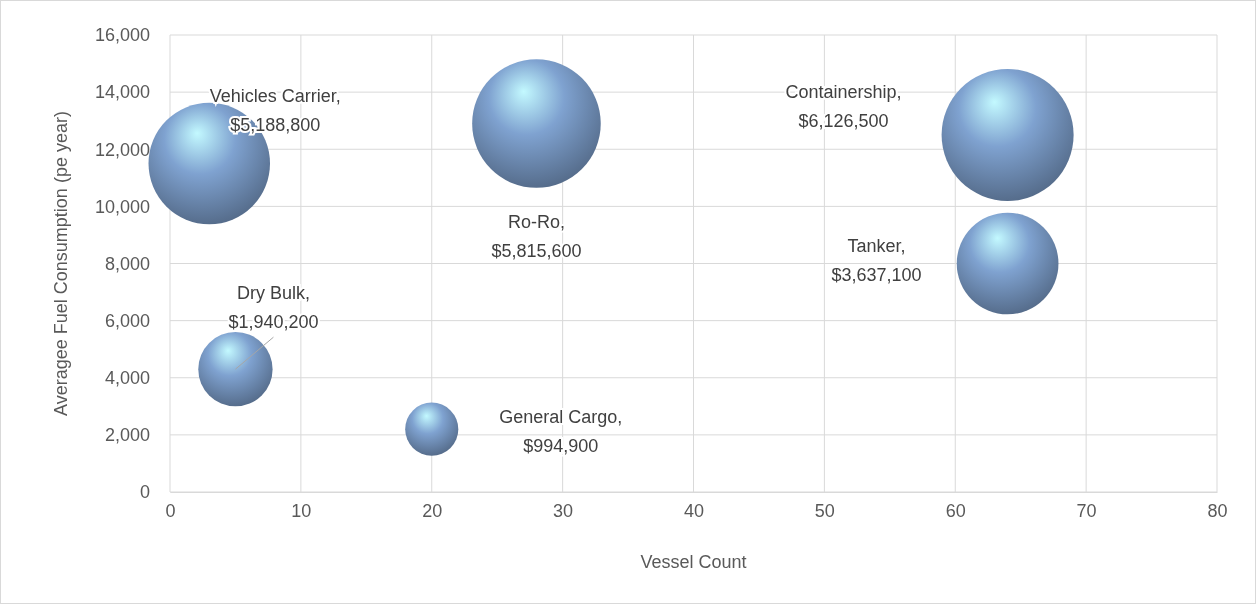  What do you see at coordinates (122, 35) in the screenshot?
I see `y-tick-label: 16,000` at bounding box center [122, 35].